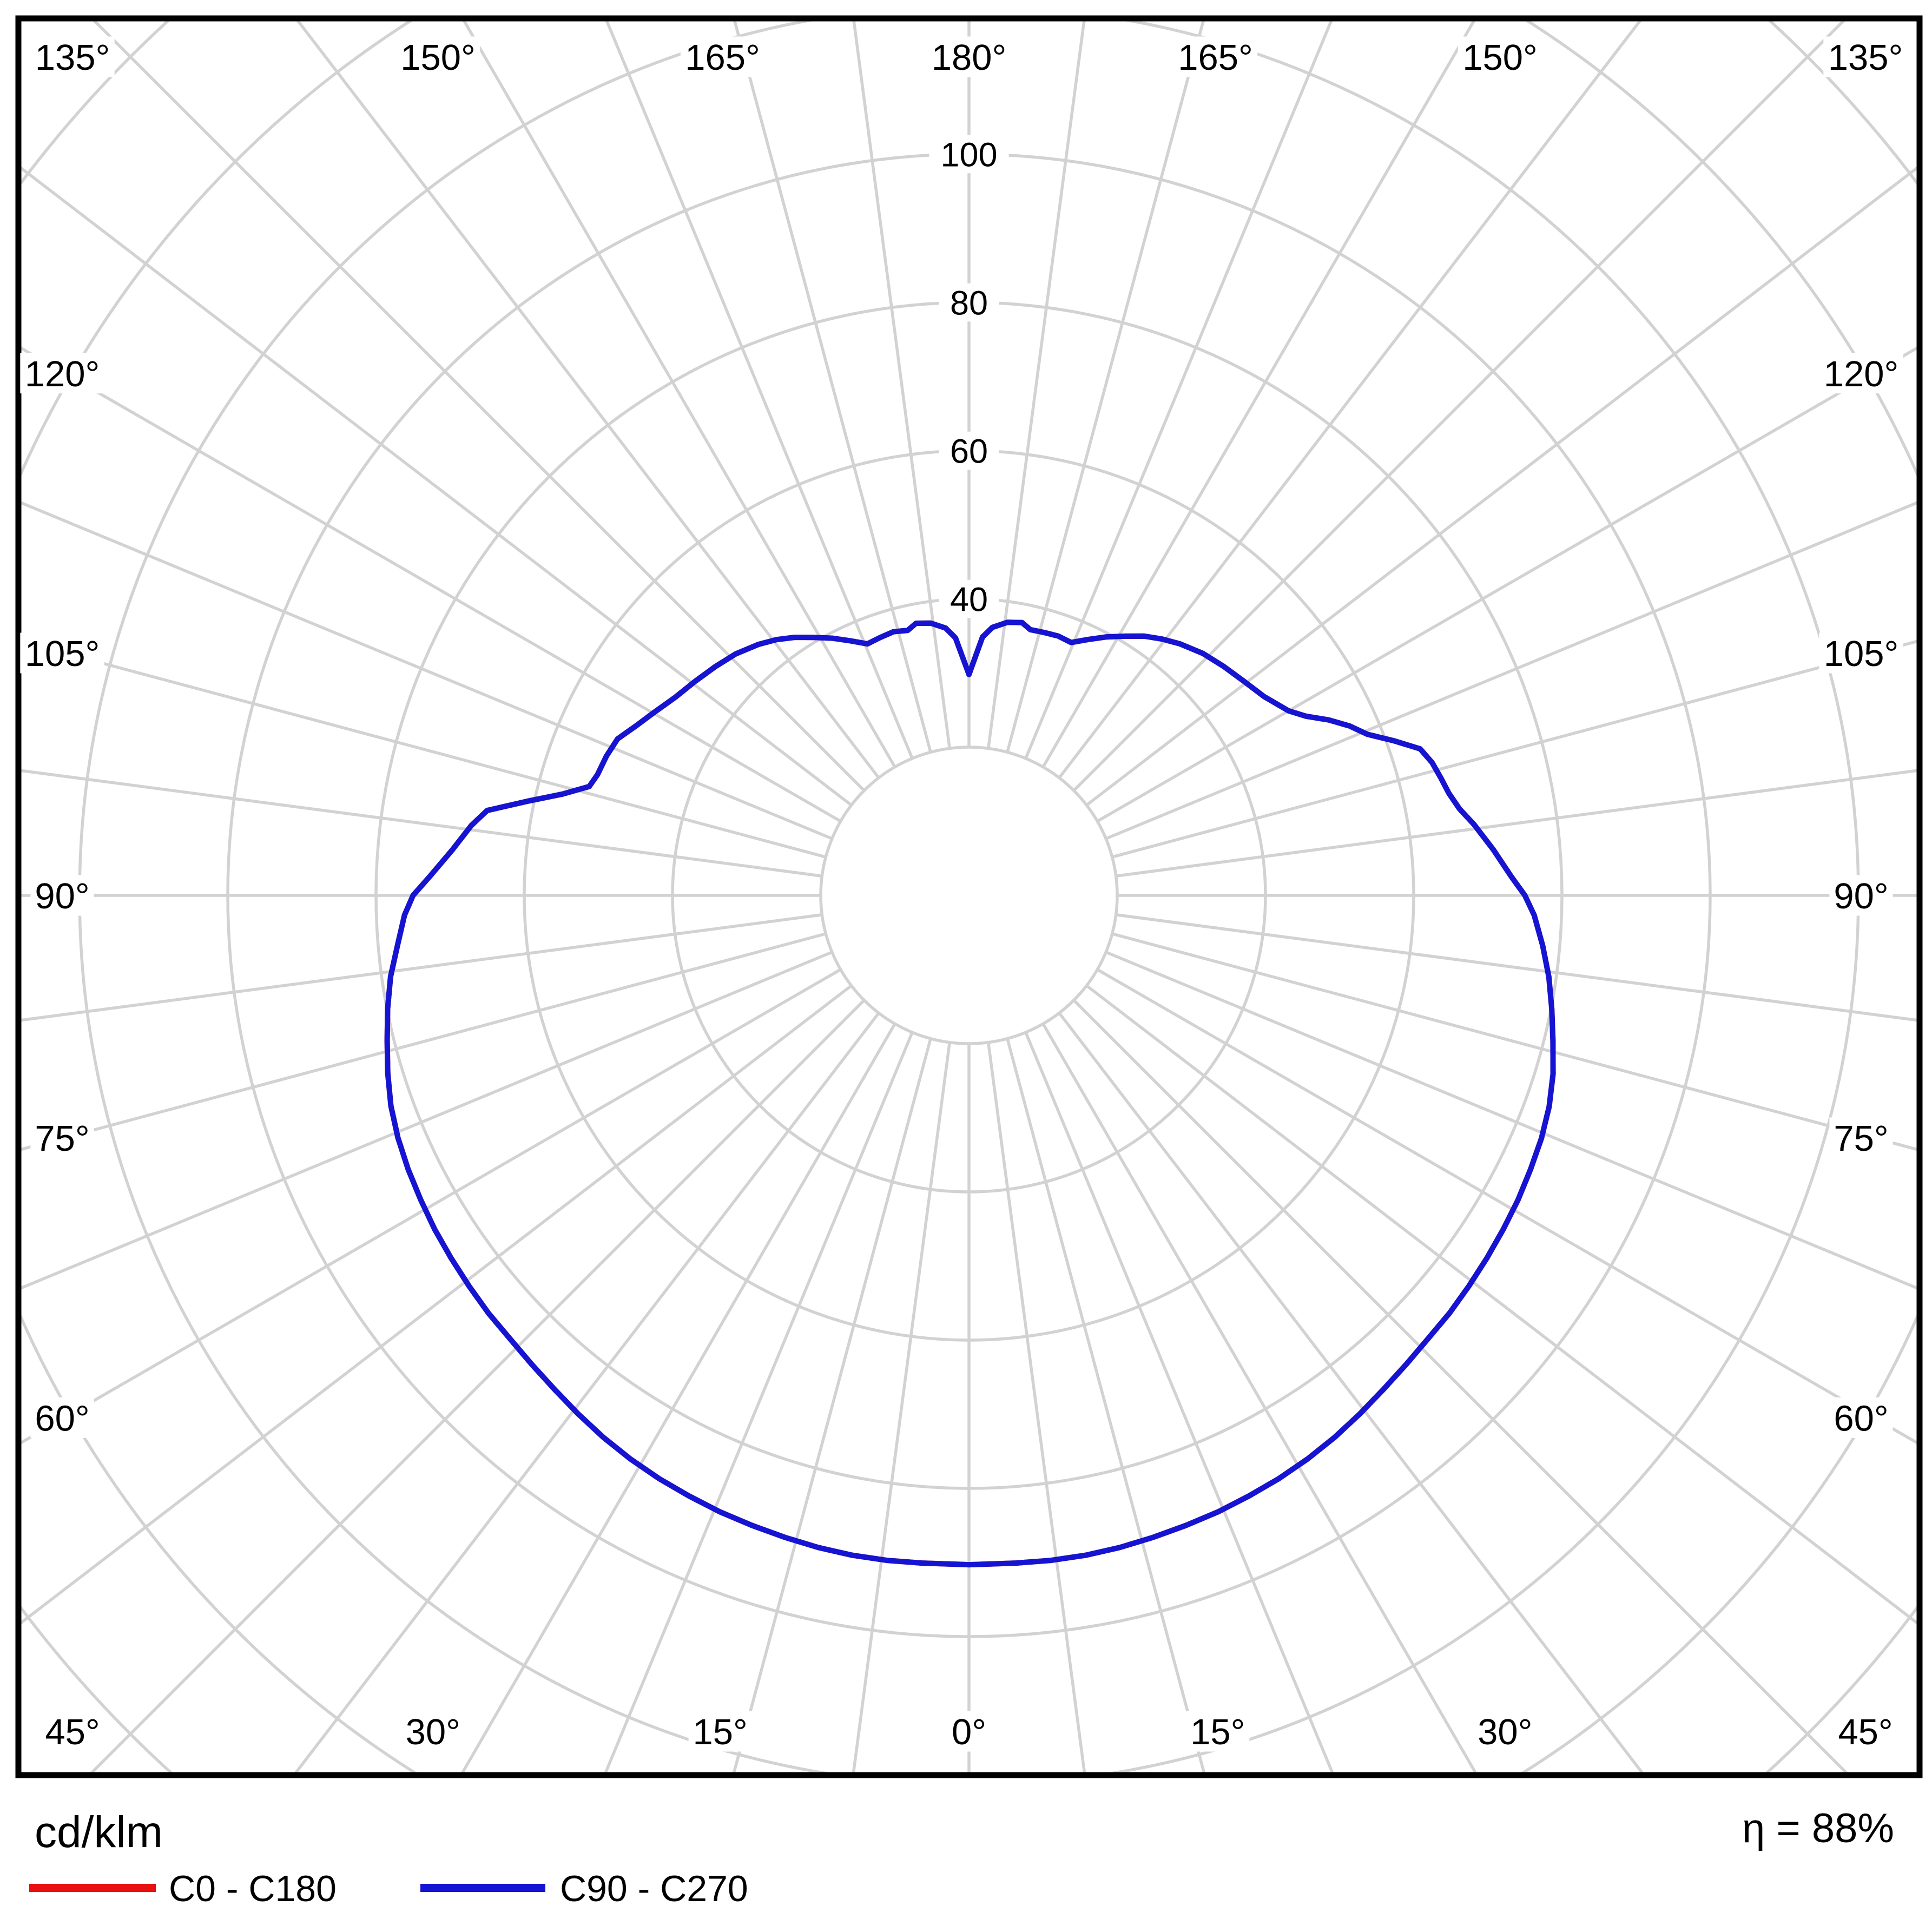 This screenshot has width=1932, height=1932. I want to click on legend-swatch-c0-c180, so click(92, 1888).